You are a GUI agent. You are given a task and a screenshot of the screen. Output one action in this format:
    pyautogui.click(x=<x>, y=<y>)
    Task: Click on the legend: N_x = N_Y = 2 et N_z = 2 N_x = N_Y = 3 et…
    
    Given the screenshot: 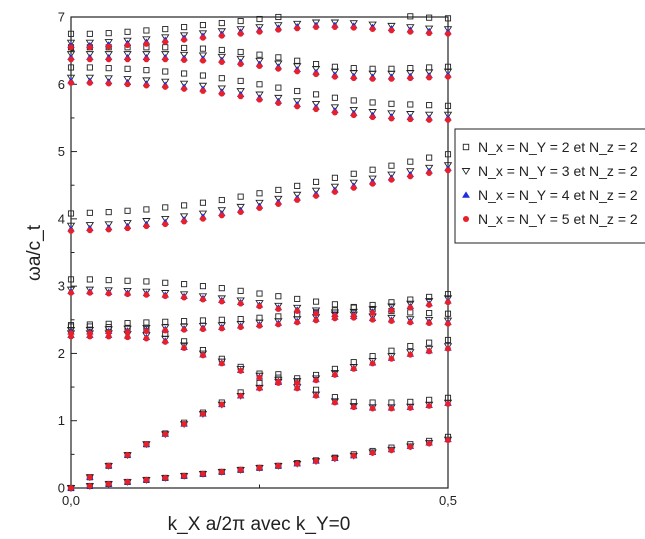 What is the action you would take?
    pyautogui.click(x=549, y=186)
    